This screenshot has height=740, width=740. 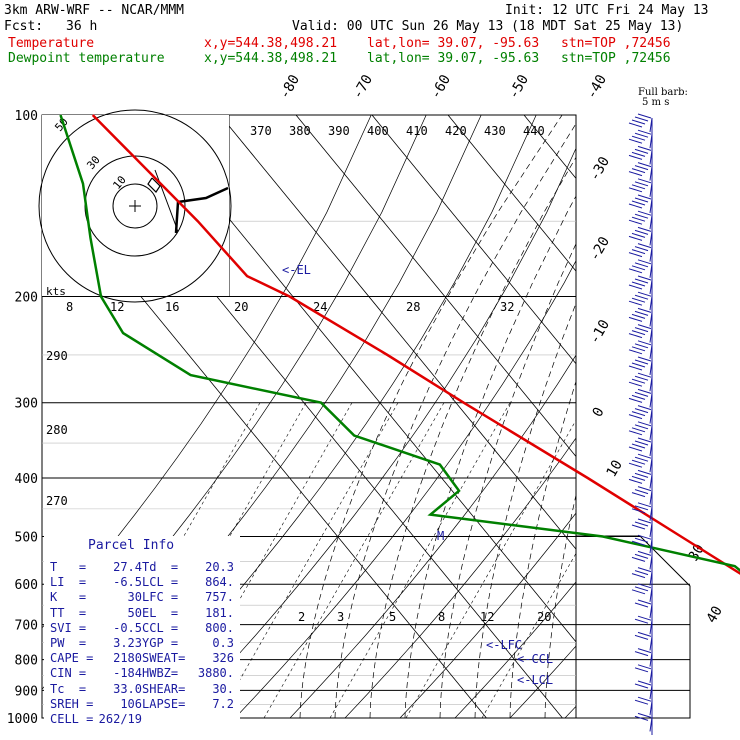 What do you see at coordinates (296, 270) in the screenshot?
I see `el-marker: <-EL` at bounding box center [296, 270].